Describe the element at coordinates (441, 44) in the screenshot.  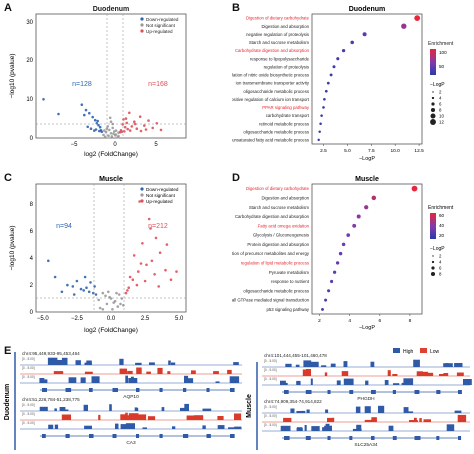
I see `svg-text: Enrichment` at that location.